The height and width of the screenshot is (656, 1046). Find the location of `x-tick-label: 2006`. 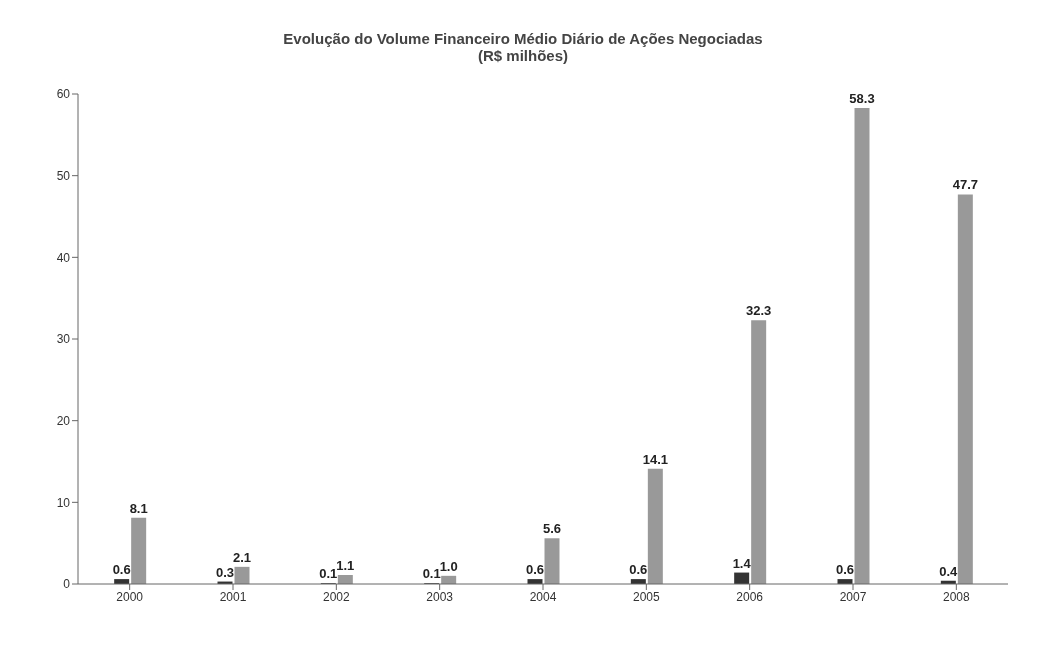

x-tick-label: 2006 is located at coordinates (750, 596).